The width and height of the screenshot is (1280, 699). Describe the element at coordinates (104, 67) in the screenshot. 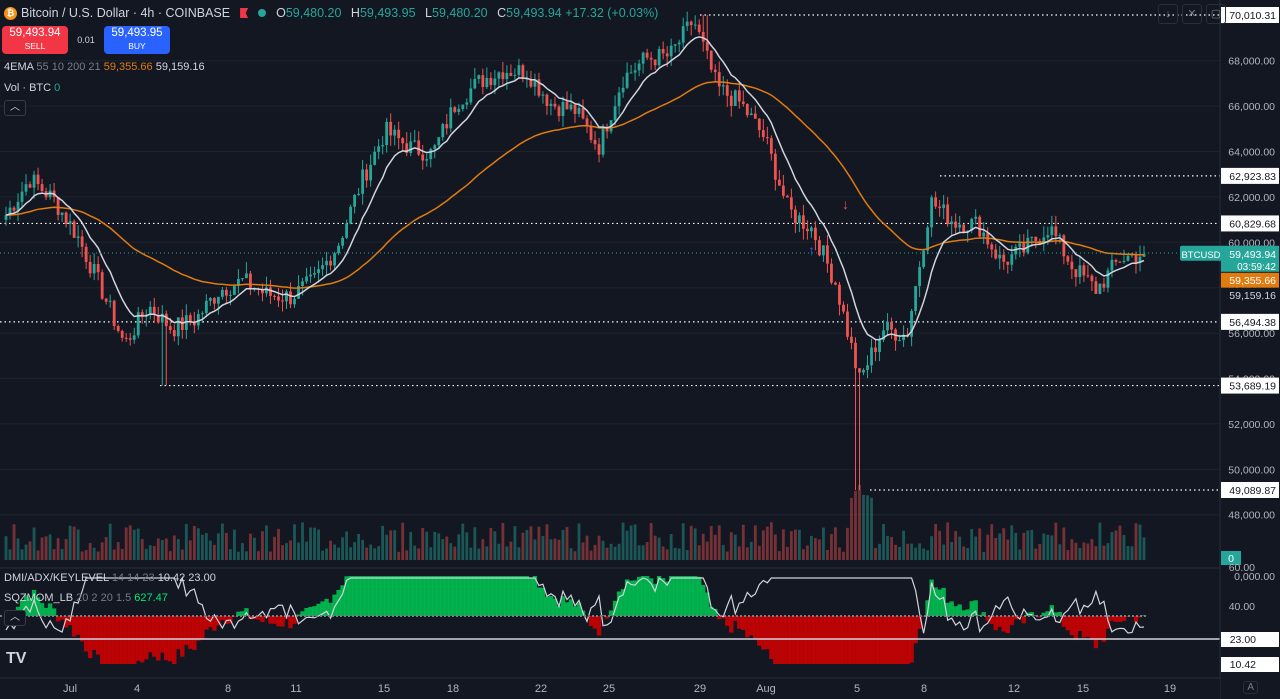

I see `ema-legend: 4EMA 55 10 200 21 59,355.66 59,159.16` at that location.